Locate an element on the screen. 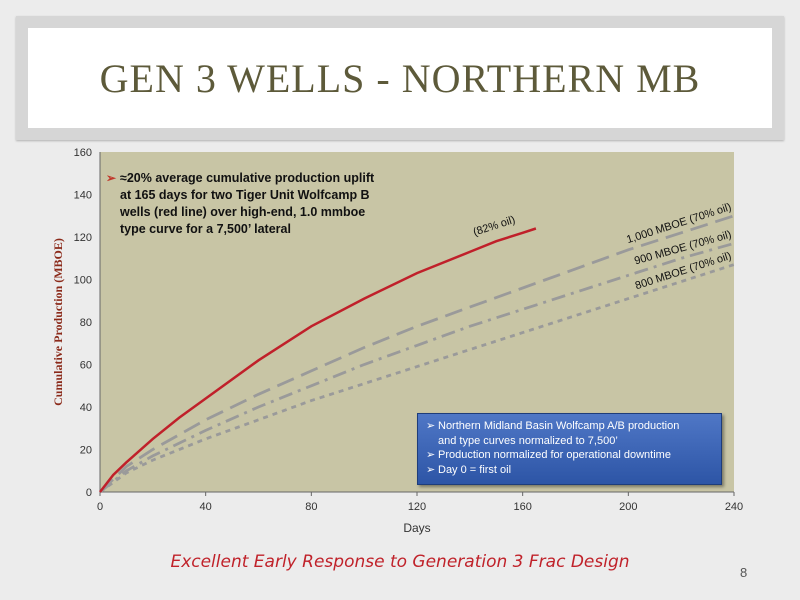  x-tick-label: 240 is located at coordinates (734, 507).